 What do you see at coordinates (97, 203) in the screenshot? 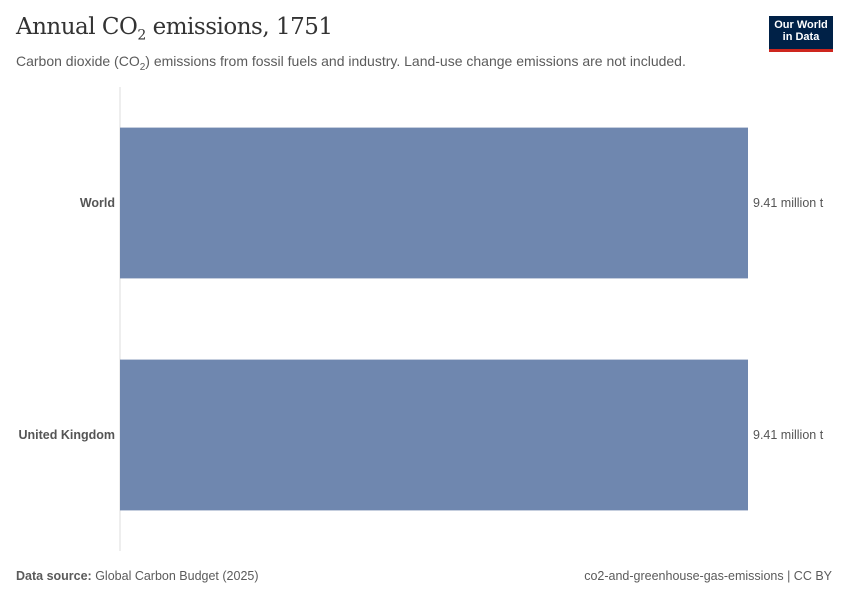
I see `category-label: World` at bounding box center [97, 203].